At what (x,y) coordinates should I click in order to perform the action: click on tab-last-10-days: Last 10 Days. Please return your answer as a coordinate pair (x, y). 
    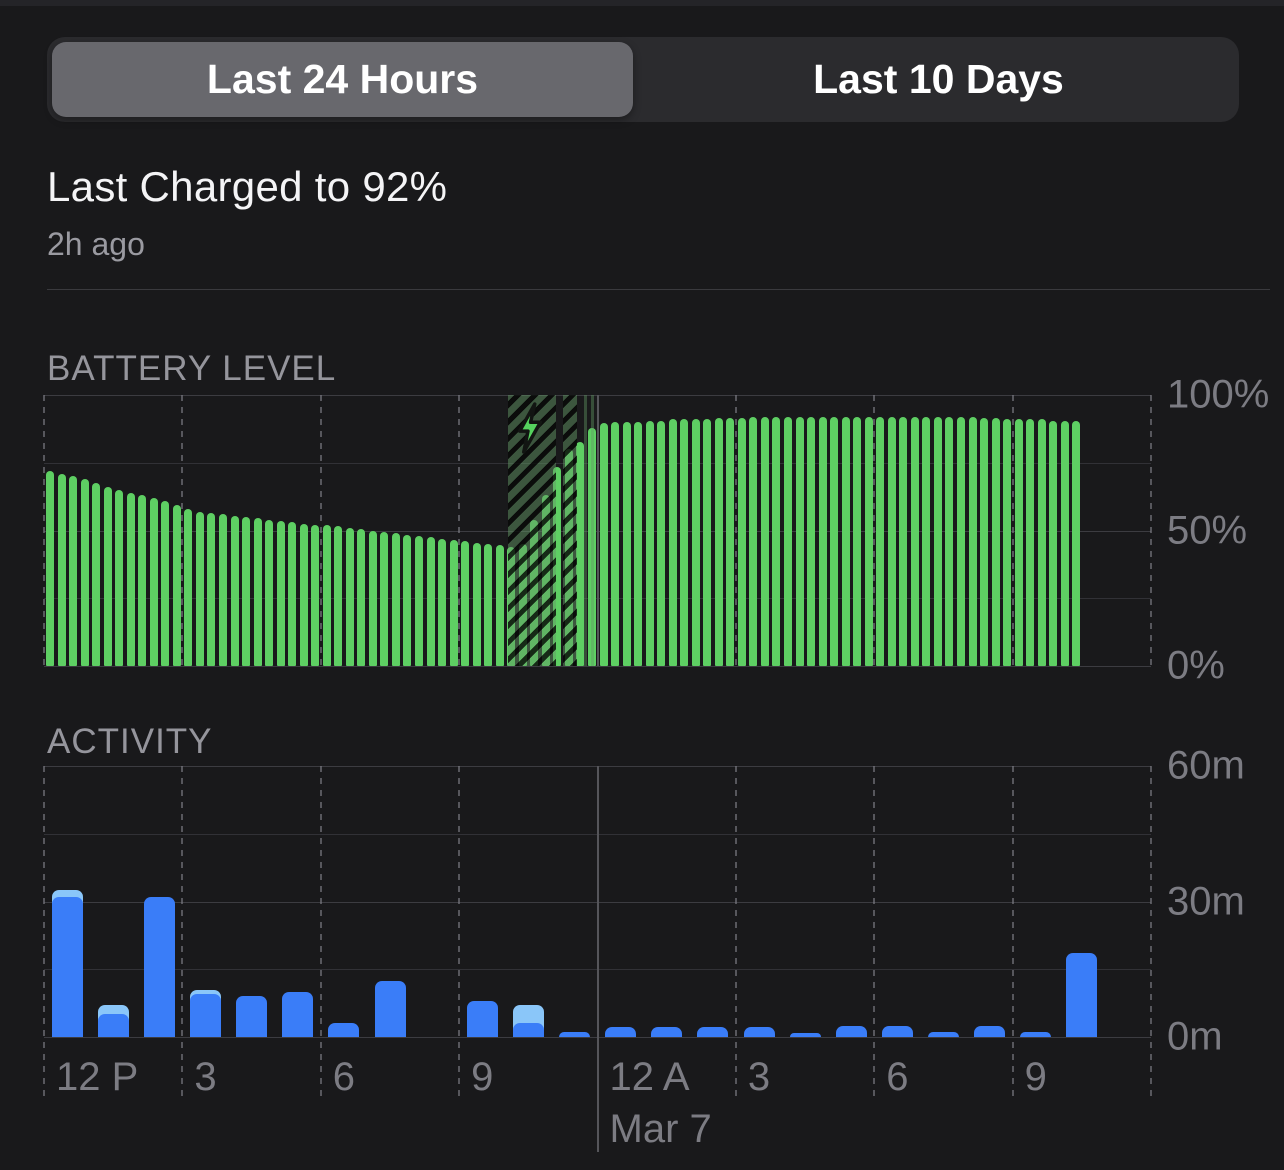
    Looking at the image, I should click on (938, 79).